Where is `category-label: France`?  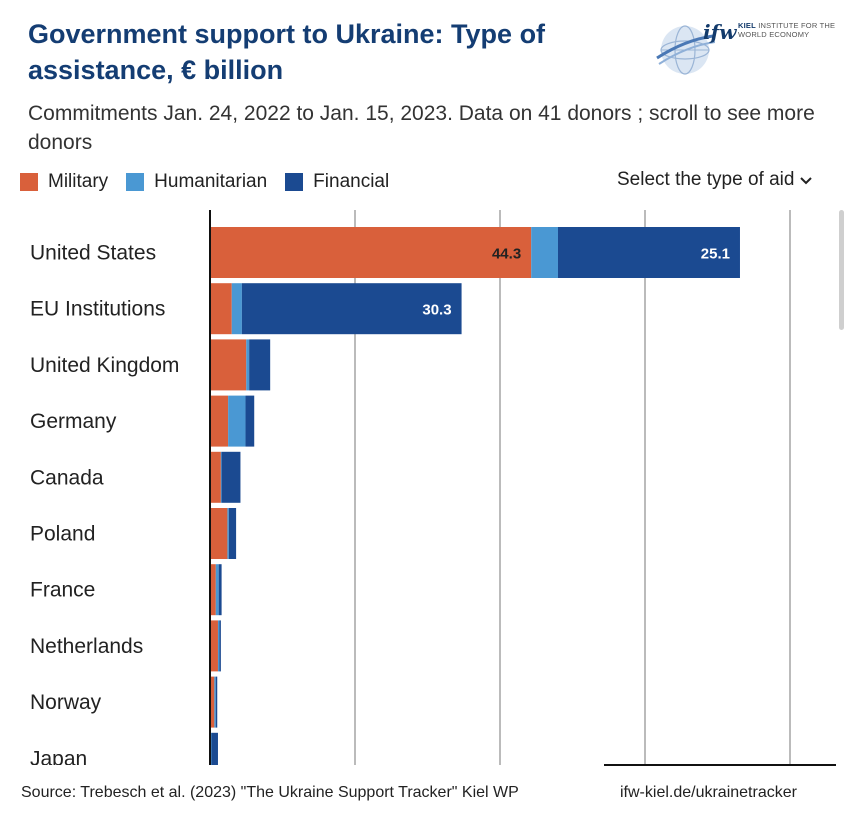
category-label: France is located at coordinates (62, 590).